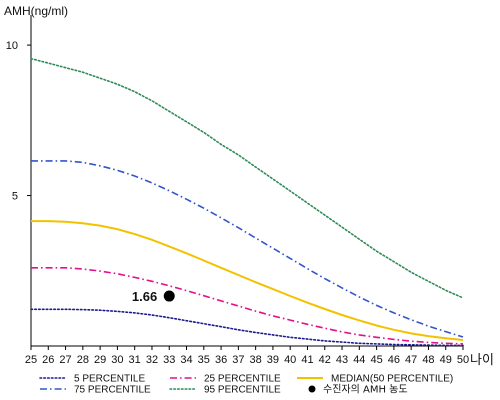  I want to click on x-tick-label: 39, so click(273, 360).